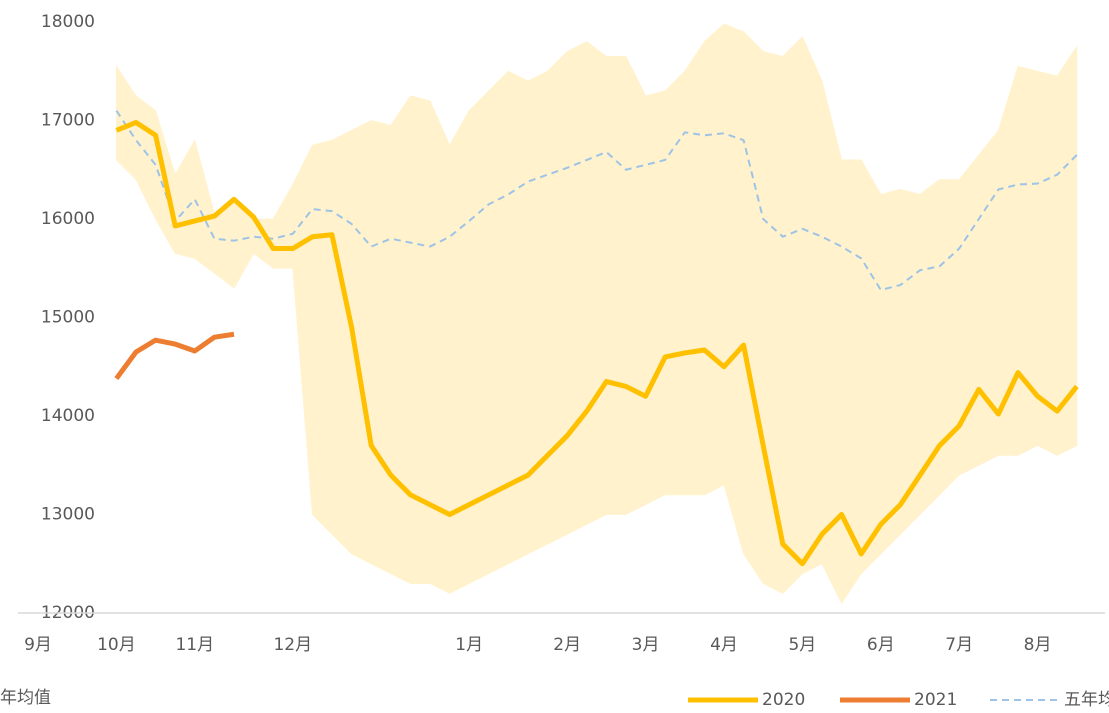 Image resolution: width=1109 pixels, height=713 pixels. Describe the element at coordinates (194, 645) in the screenshot. I see `x-tick-label: 11月` at that location.